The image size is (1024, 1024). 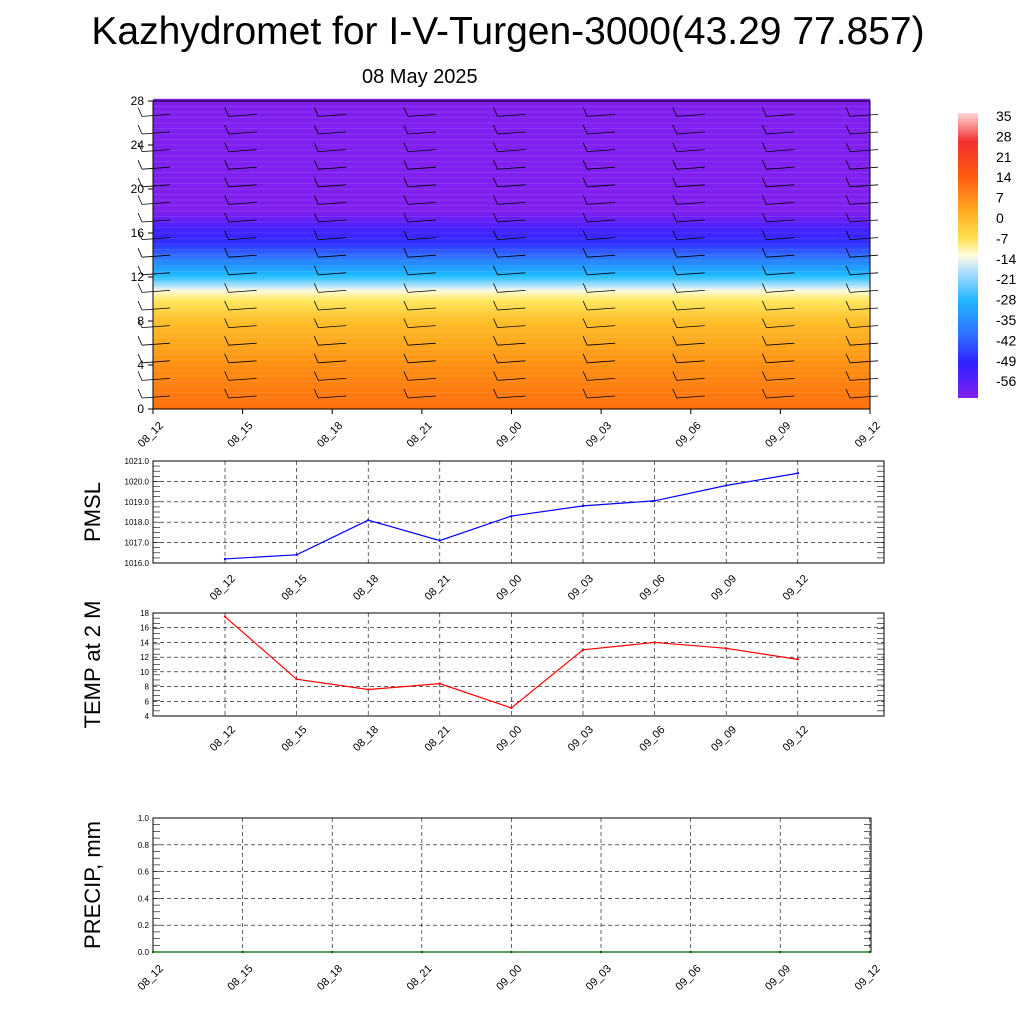 What do you see at coordinates (438, 588) in the screenshot?
I see `x-tick-label: 08_21` at bounding box center [438, 588].